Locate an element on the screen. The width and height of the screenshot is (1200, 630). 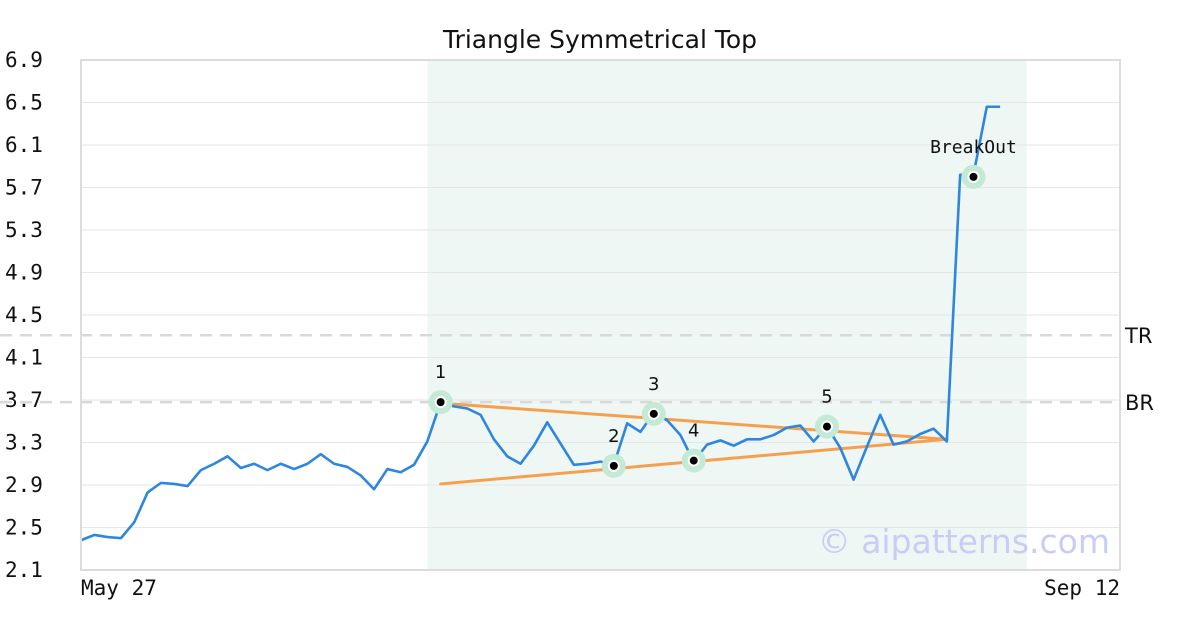
y-tick-label: 6.1 is located at coordinates (24, 145).